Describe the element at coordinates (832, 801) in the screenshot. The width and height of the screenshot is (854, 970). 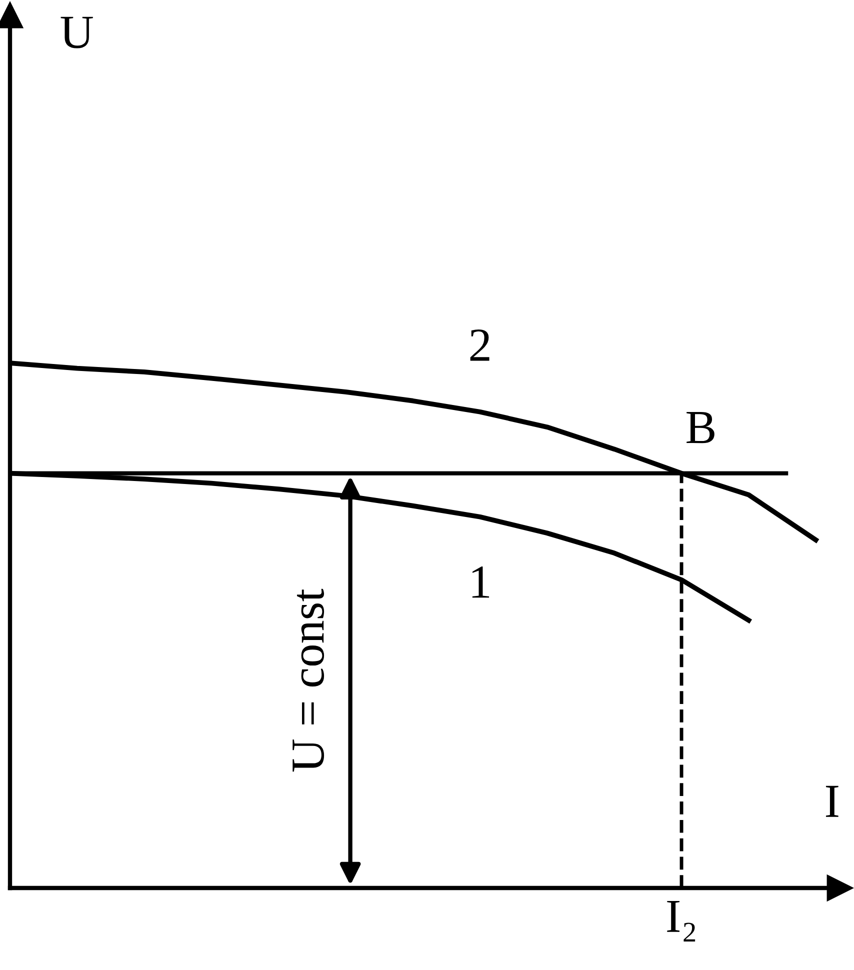
I see `x-axis-title: I` at that location.